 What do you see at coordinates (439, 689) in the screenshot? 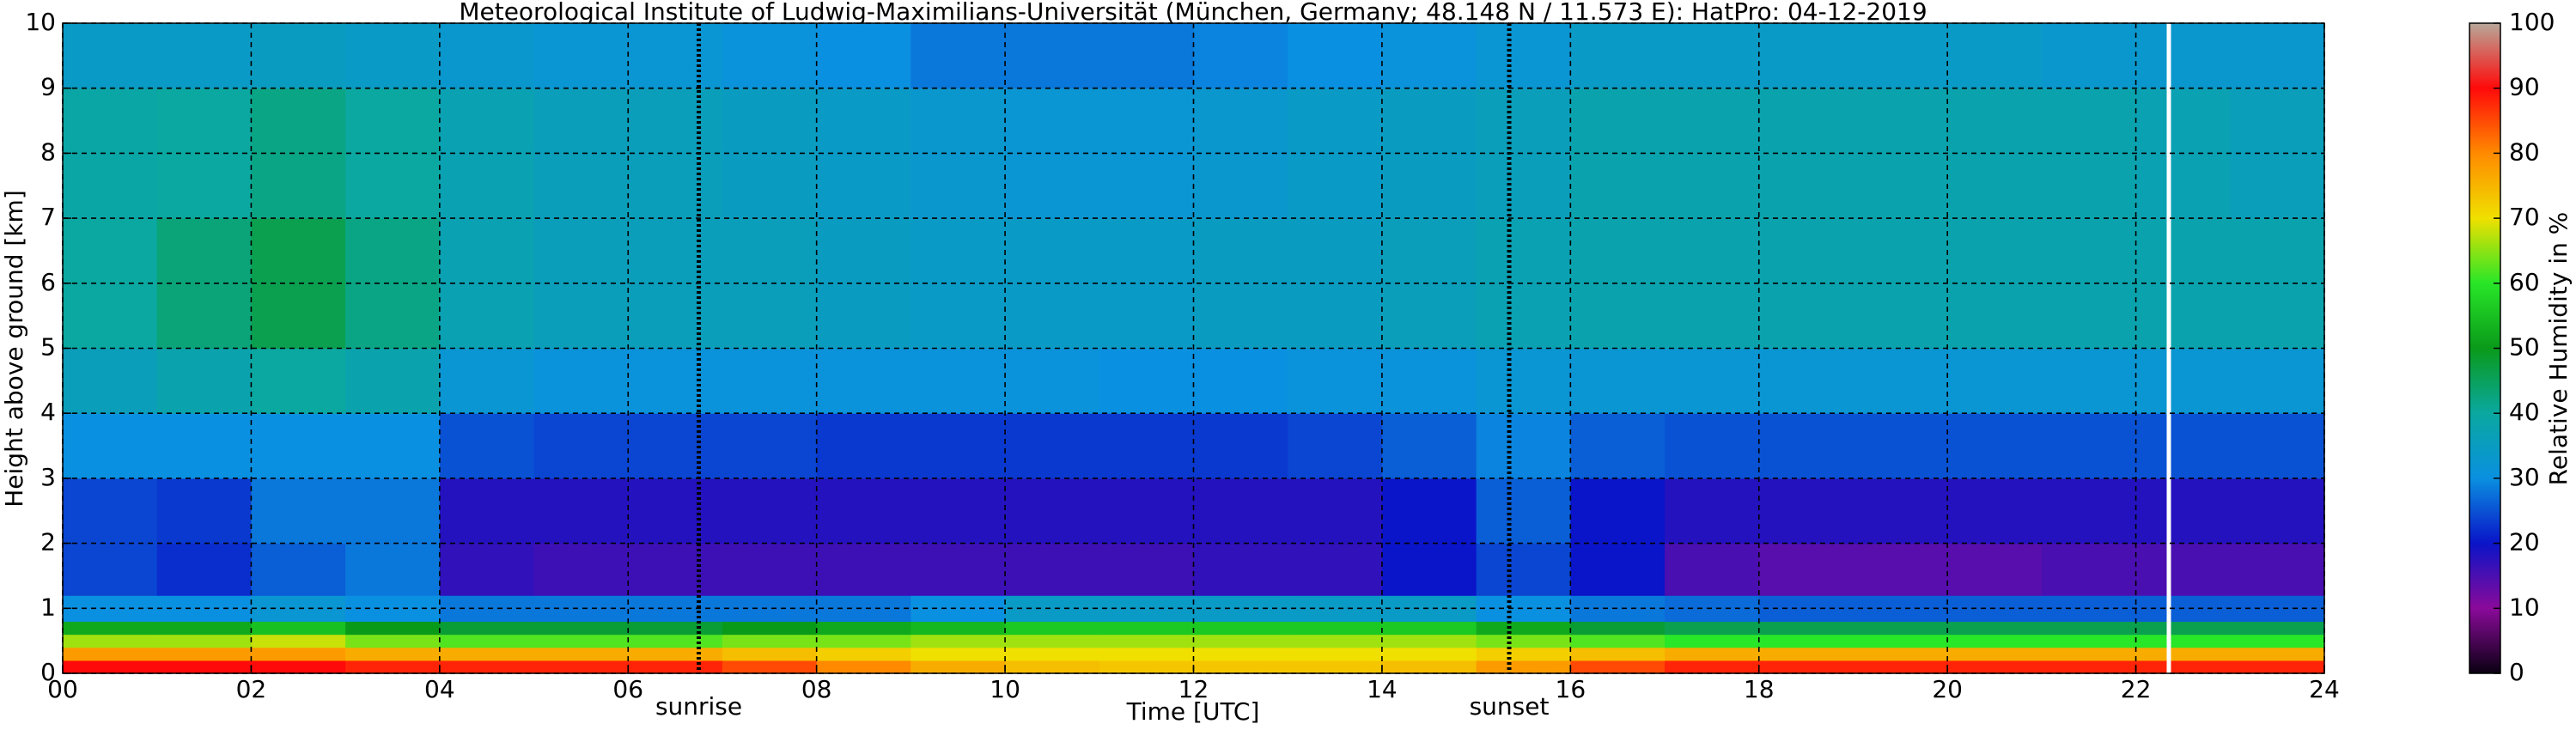
I see `x-tick-label: 04` at bounding box center [439, 689].